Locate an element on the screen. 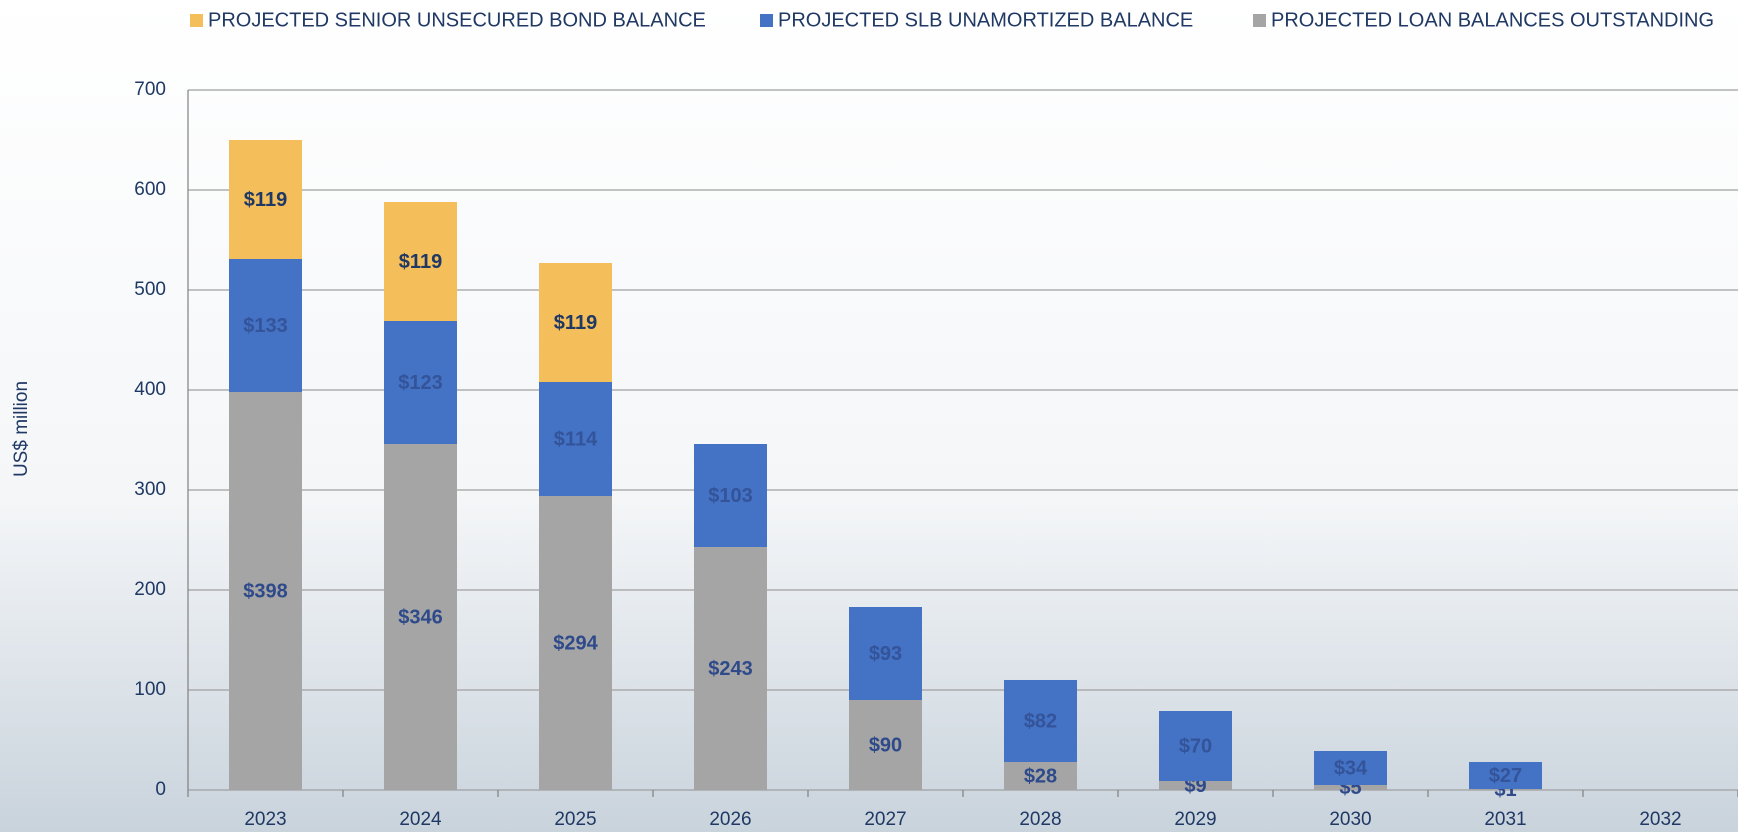  x-tick-label: 2028 is located at coordinates (1040, 819).